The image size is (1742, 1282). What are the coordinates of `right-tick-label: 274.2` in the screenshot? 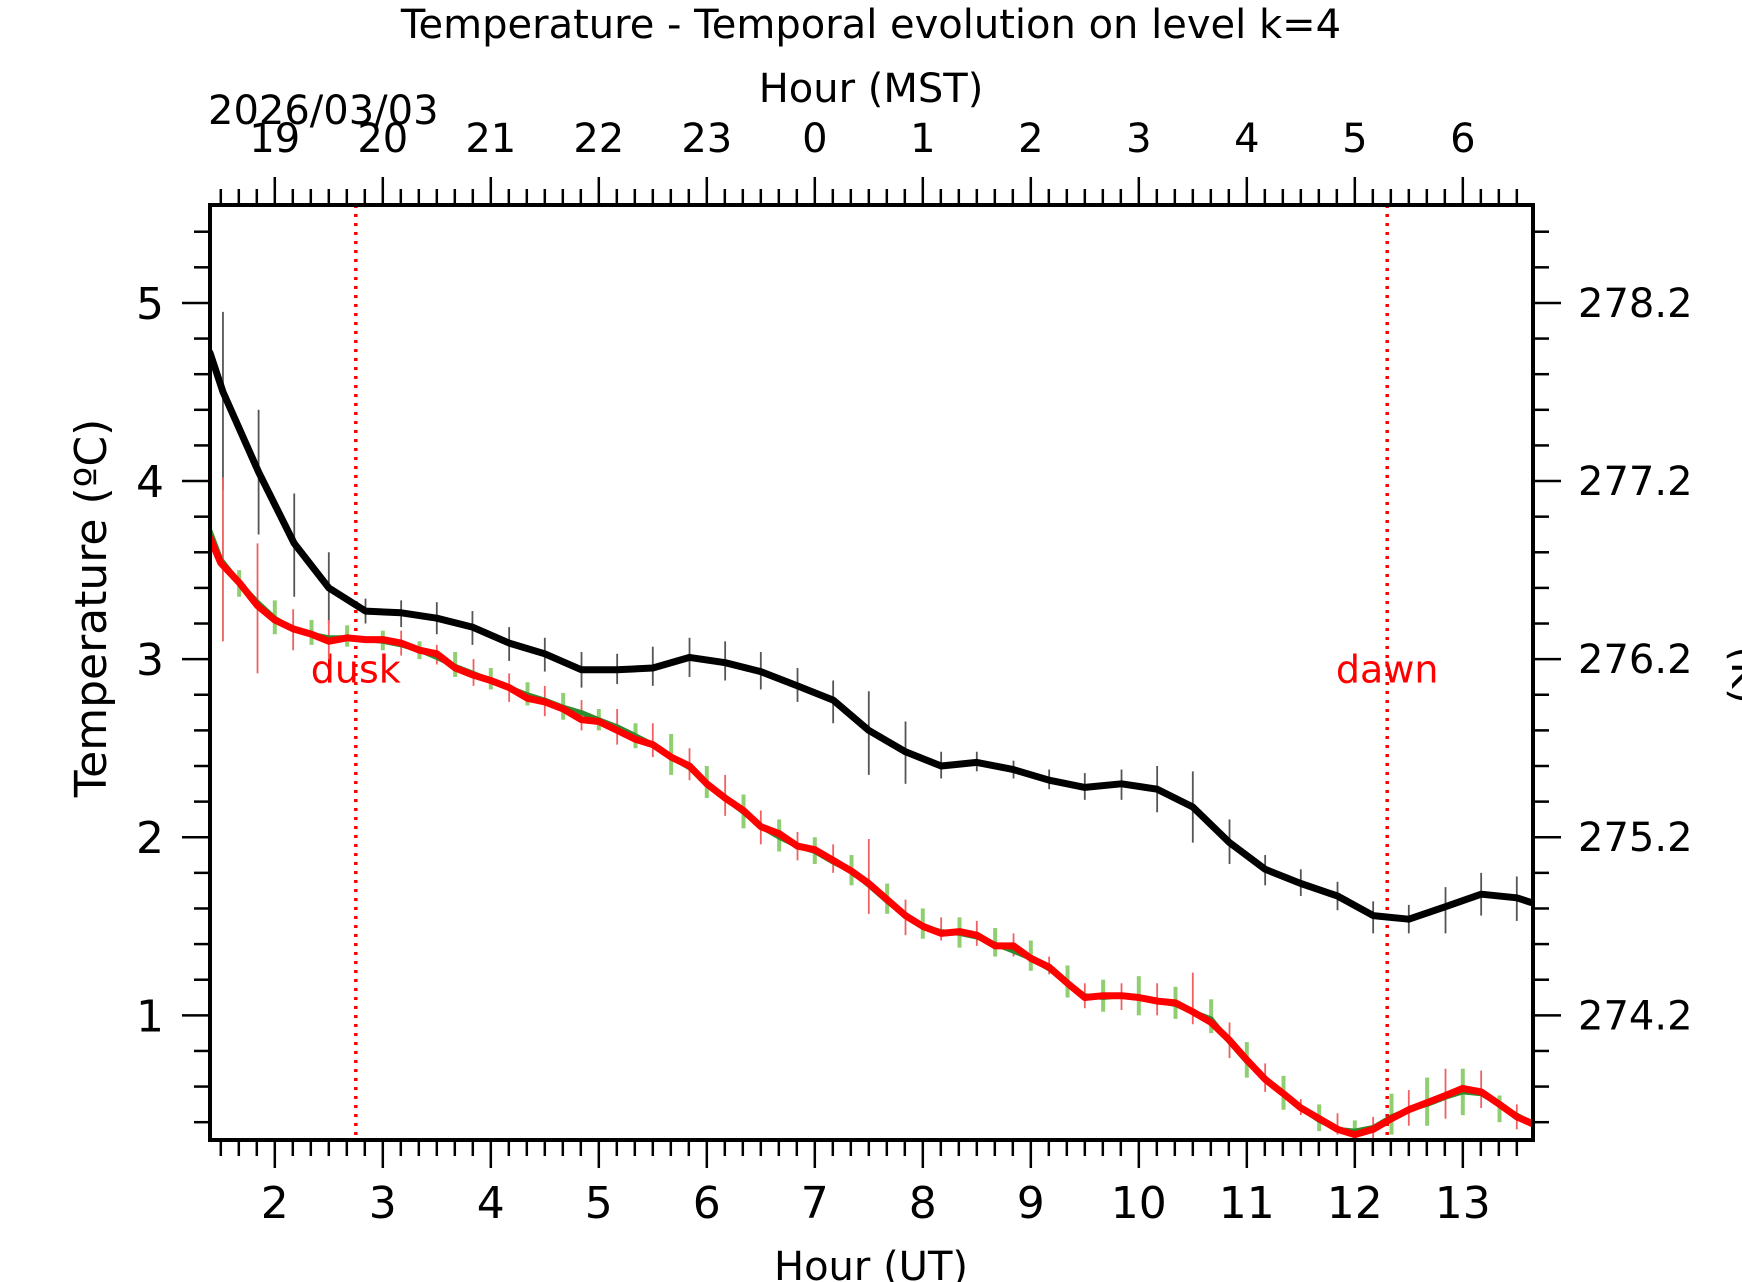 It's located at (1635, 1016).